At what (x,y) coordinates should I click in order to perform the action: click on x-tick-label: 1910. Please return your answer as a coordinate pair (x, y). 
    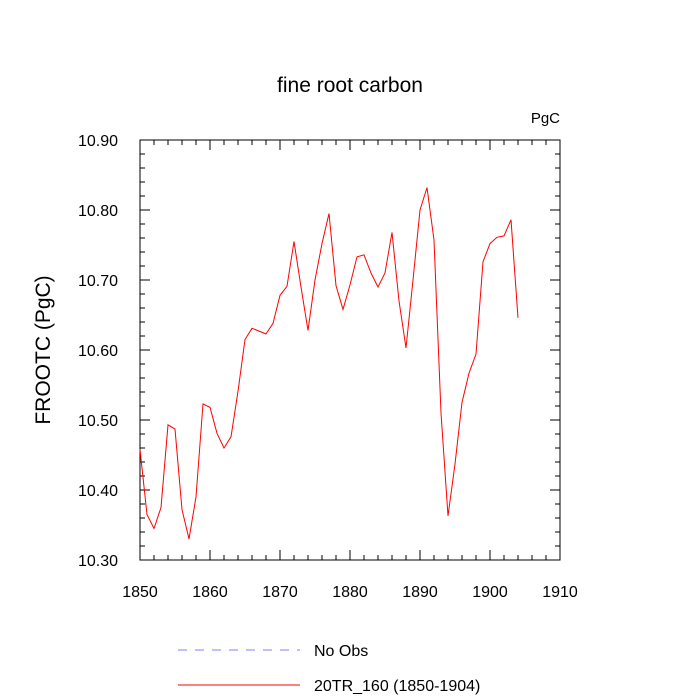
    Looking at the image, I should click on (560, 592).